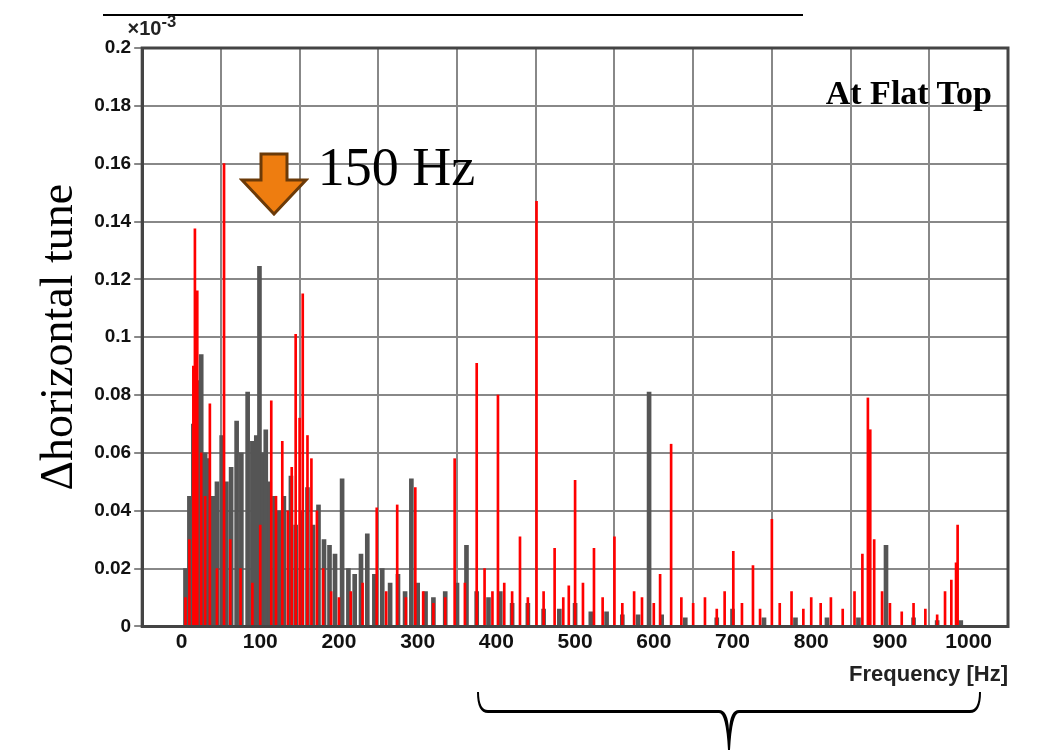 This screenshot has width=1048, height=752. Describe the element at coordinates (118, 336) in the screenshot. I see `y-tick-label: 0.1` at that location.